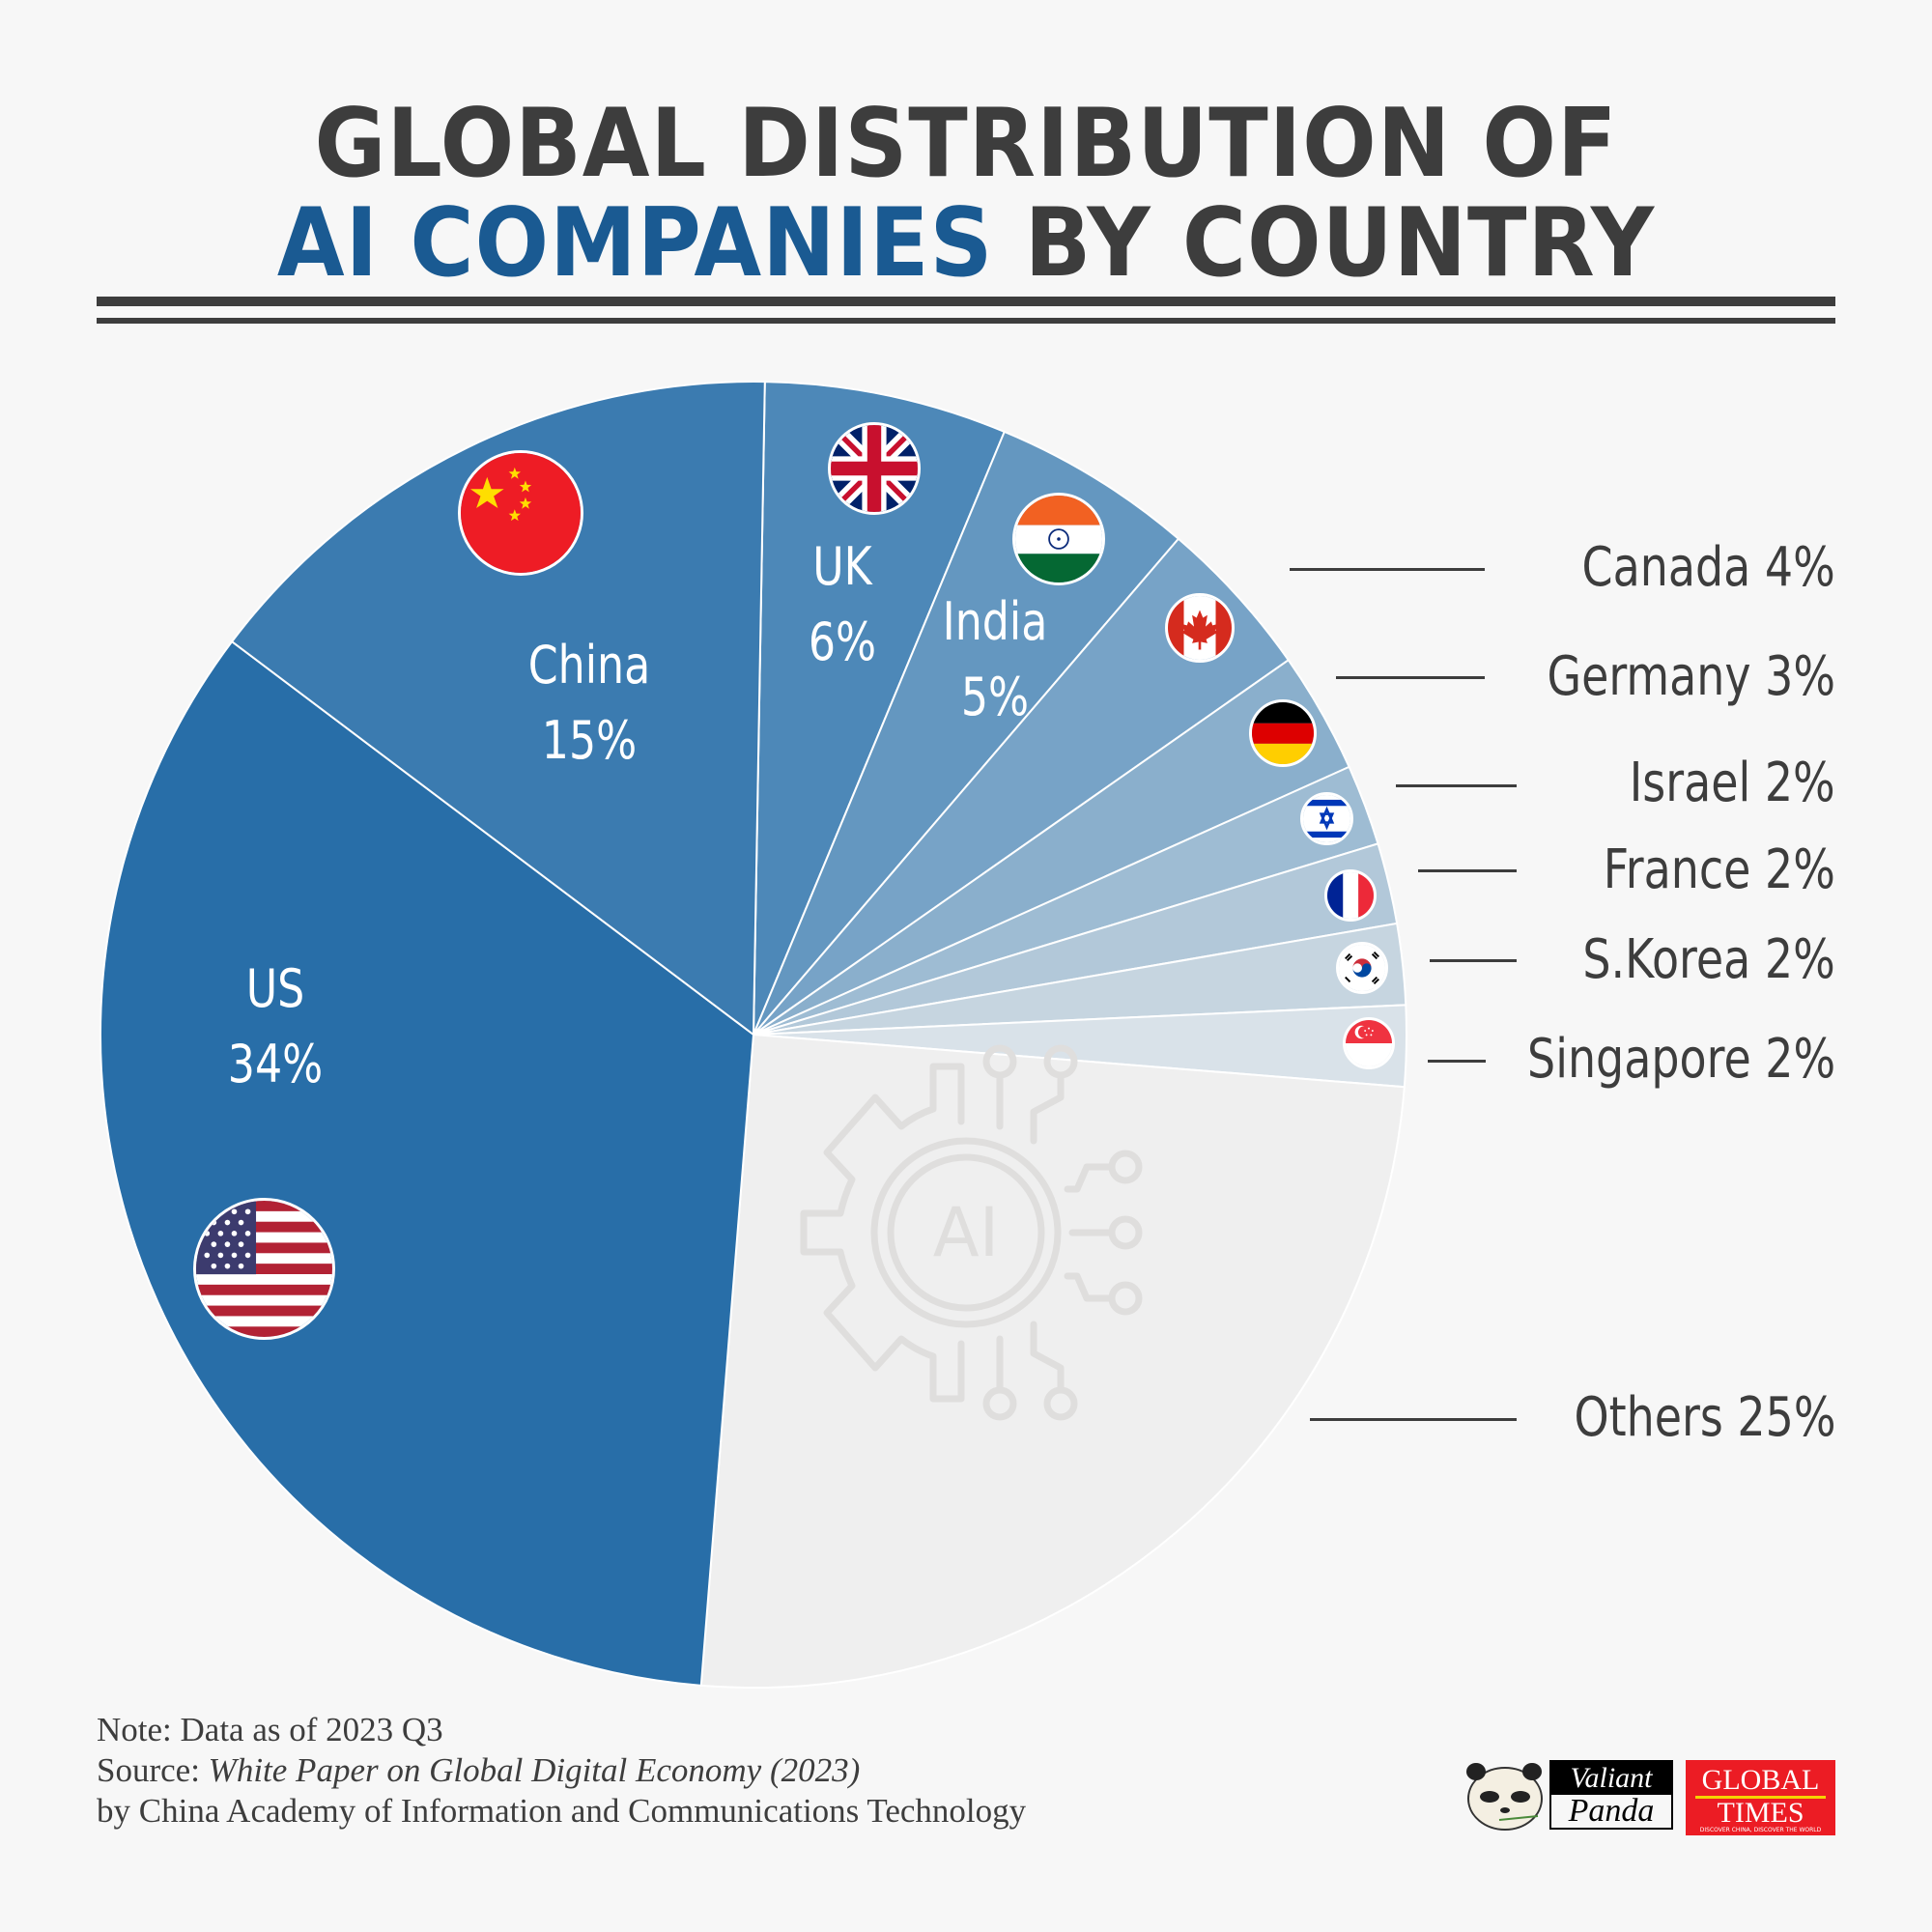  Describe the element at coordinates (635, 243) in the screenshot. I see `title-accent: AI COMPANIES` at that location.